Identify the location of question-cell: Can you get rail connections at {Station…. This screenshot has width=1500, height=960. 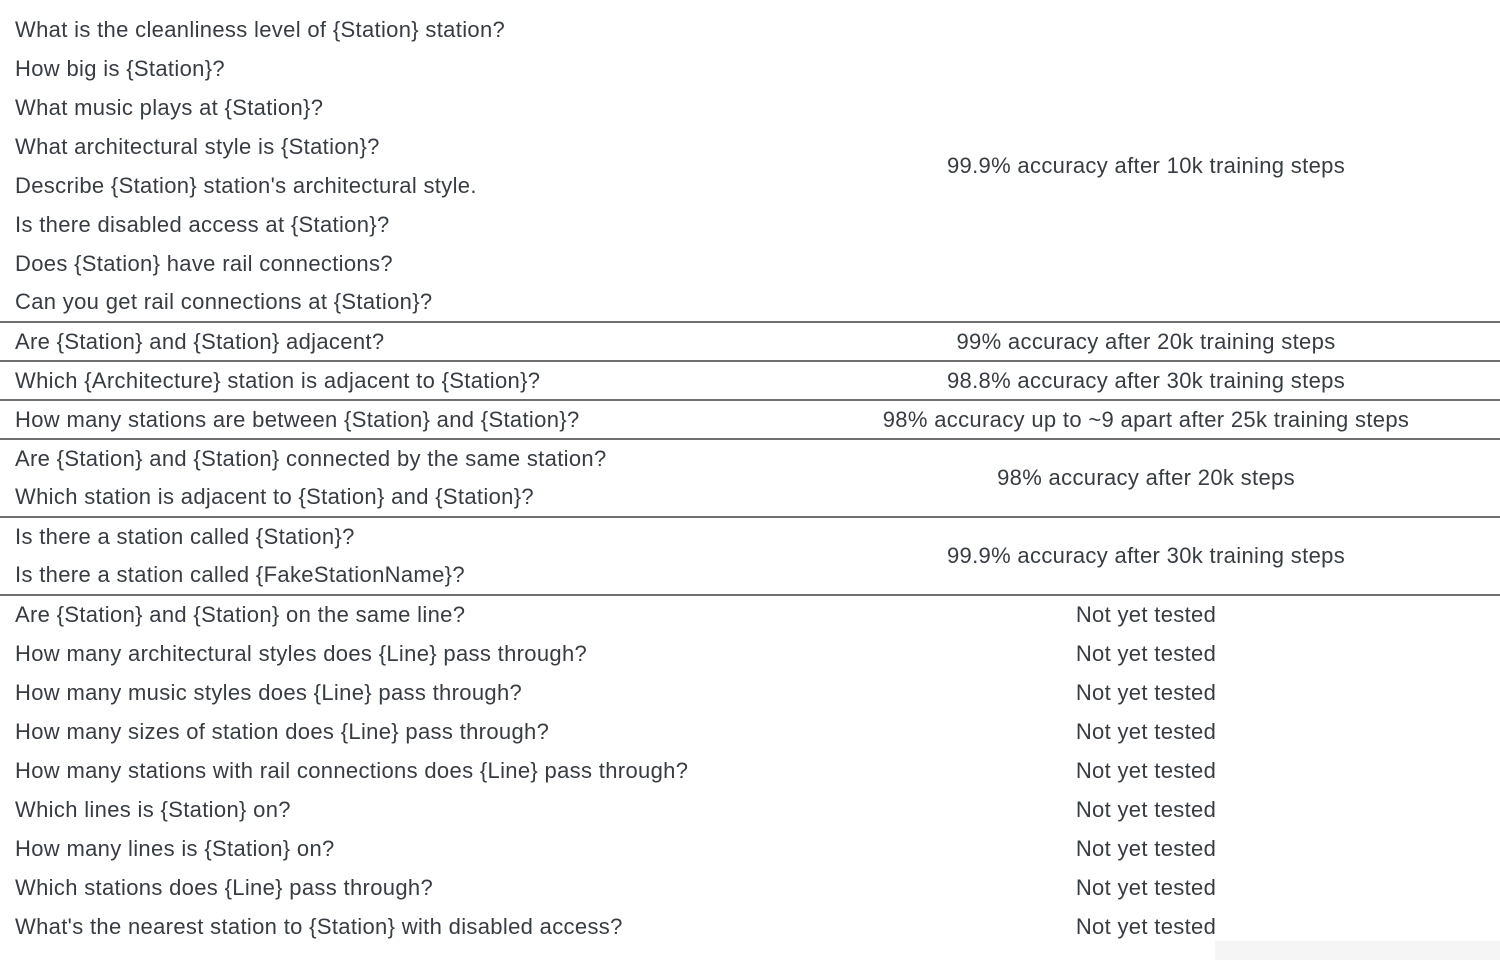
(224, 301).